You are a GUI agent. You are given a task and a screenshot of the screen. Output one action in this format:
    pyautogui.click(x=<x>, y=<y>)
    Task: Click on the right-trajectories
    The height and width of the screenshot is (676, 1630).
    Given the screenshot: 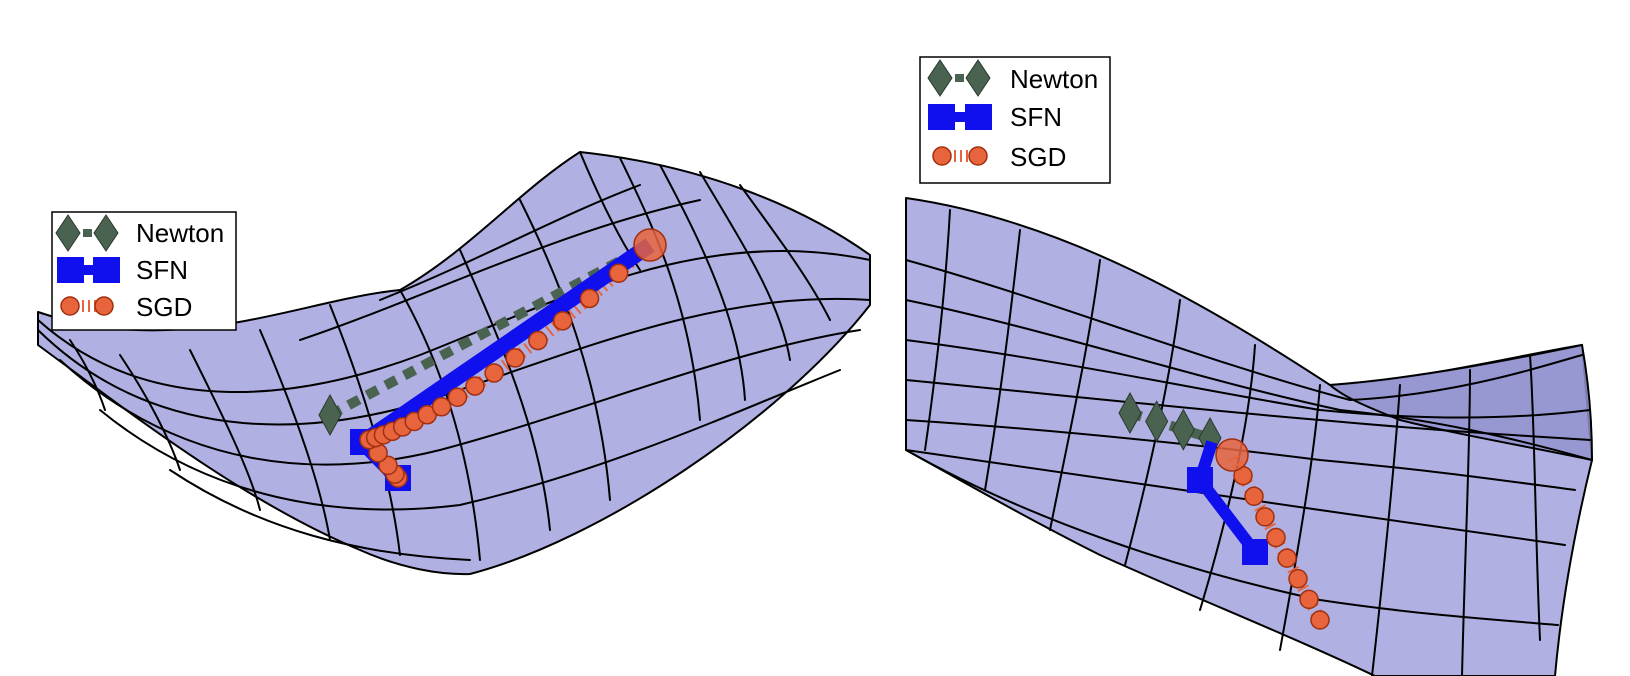 What is the action you would take?
    pyautogui.click(x=1224, y=510)
    